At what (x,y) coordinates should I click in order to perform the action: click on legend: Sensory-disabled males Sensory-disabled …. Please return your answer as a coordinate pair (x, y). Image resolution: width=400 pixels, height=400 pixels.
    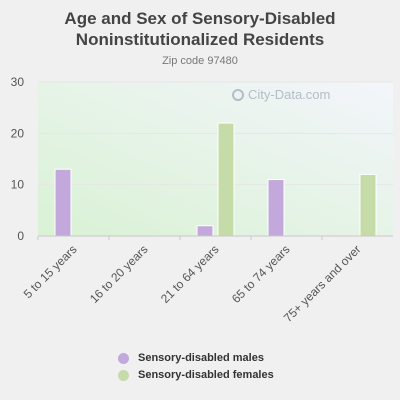
    Looking at the image, I should click on (196, 367).